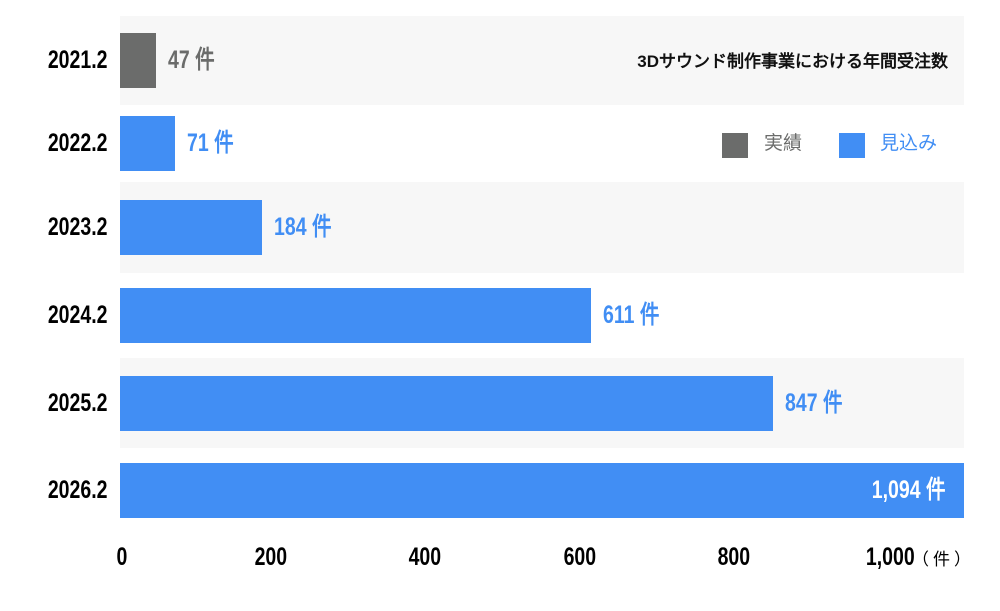  I want to click on category-label: 2022.2, so click(77, 143).